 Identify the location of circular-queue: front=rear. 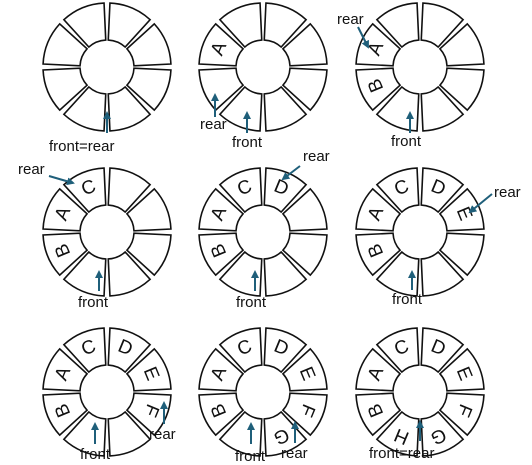
(107, 78).